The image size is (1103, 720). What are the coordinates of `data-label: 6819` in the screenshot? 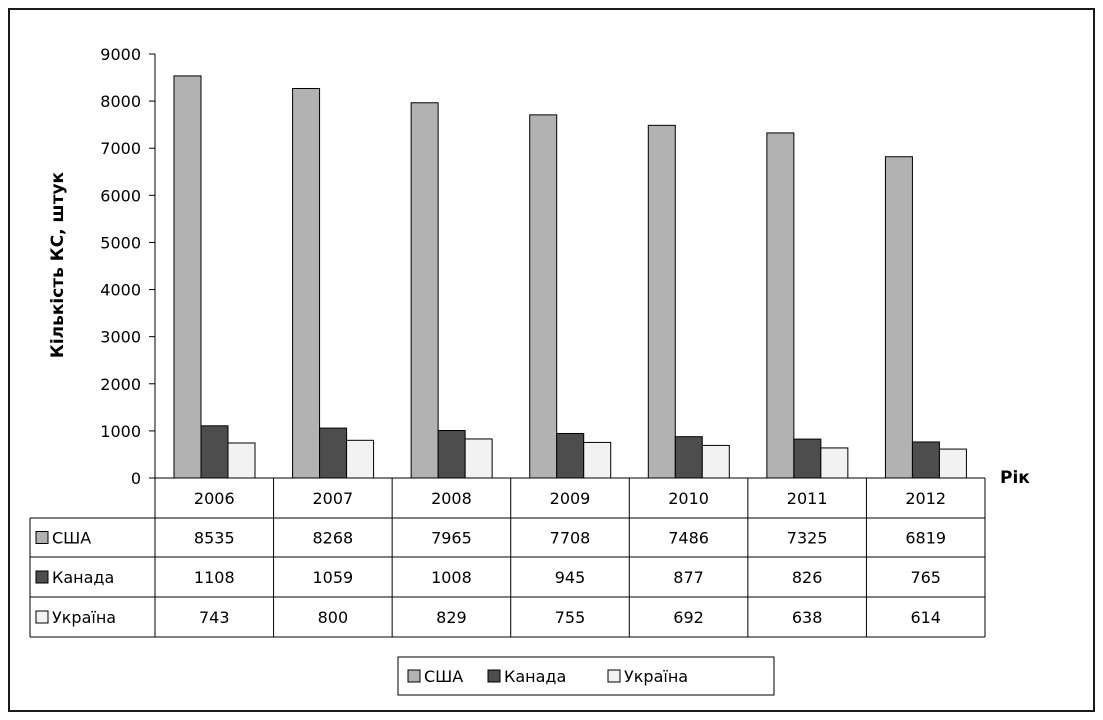 It's located at (925, 538).